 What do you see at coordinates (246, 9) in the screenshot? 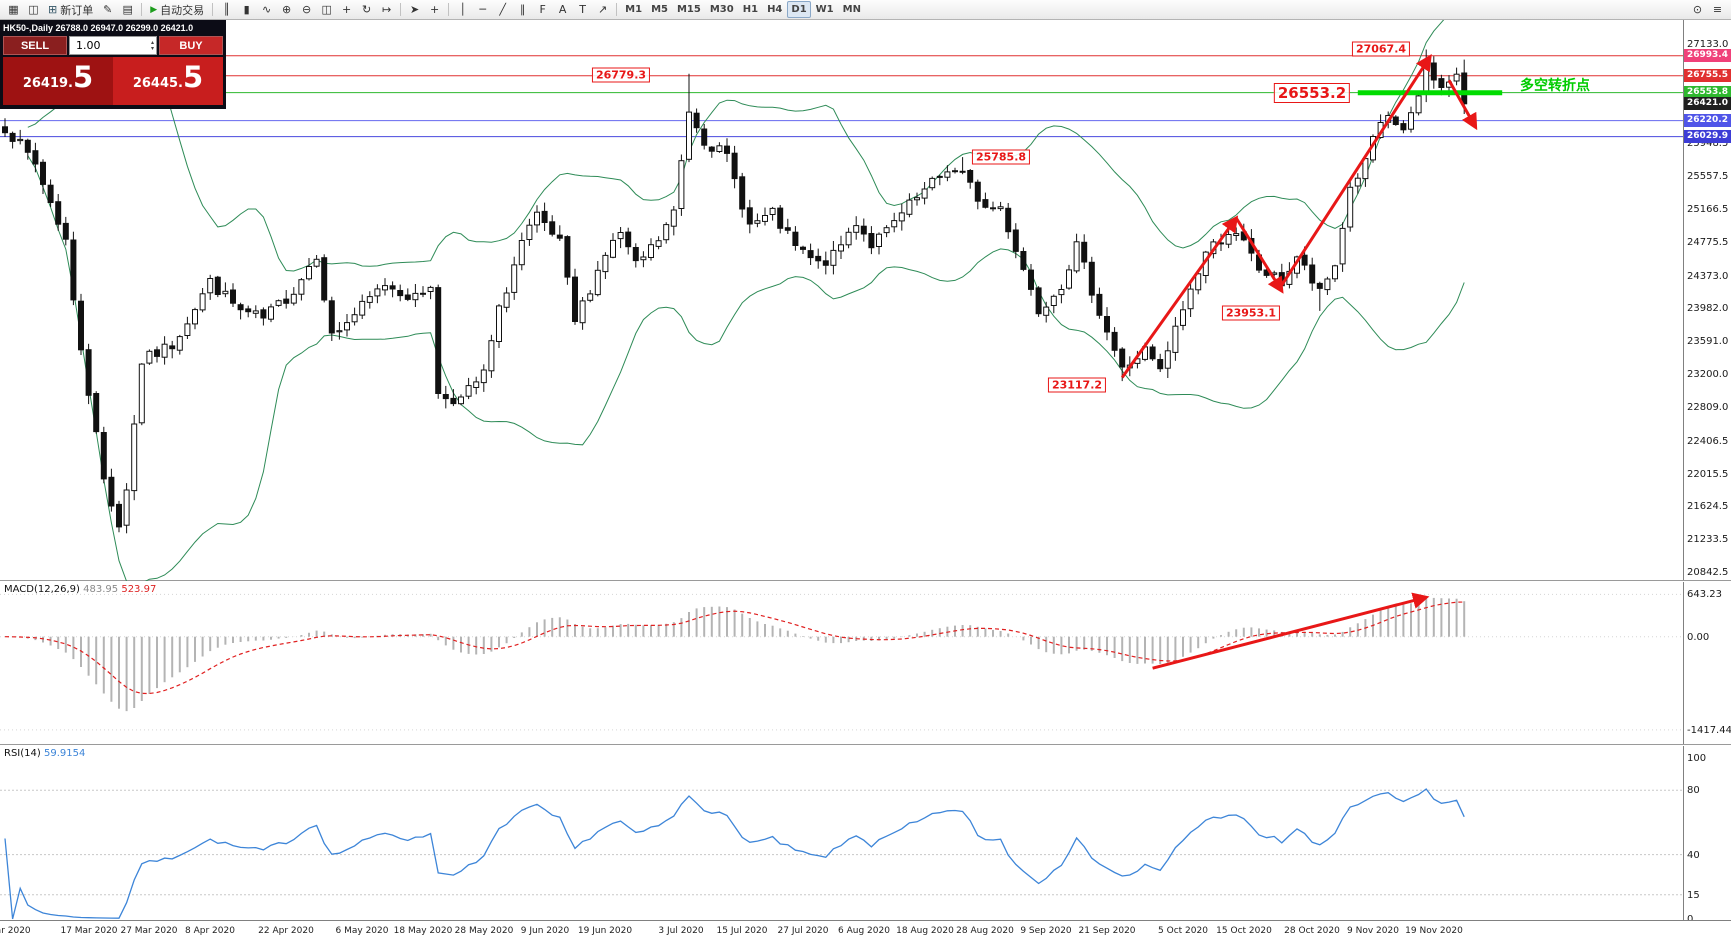
I see `candlestick-chart-icon: ▮` at bounding box center [246, 9].